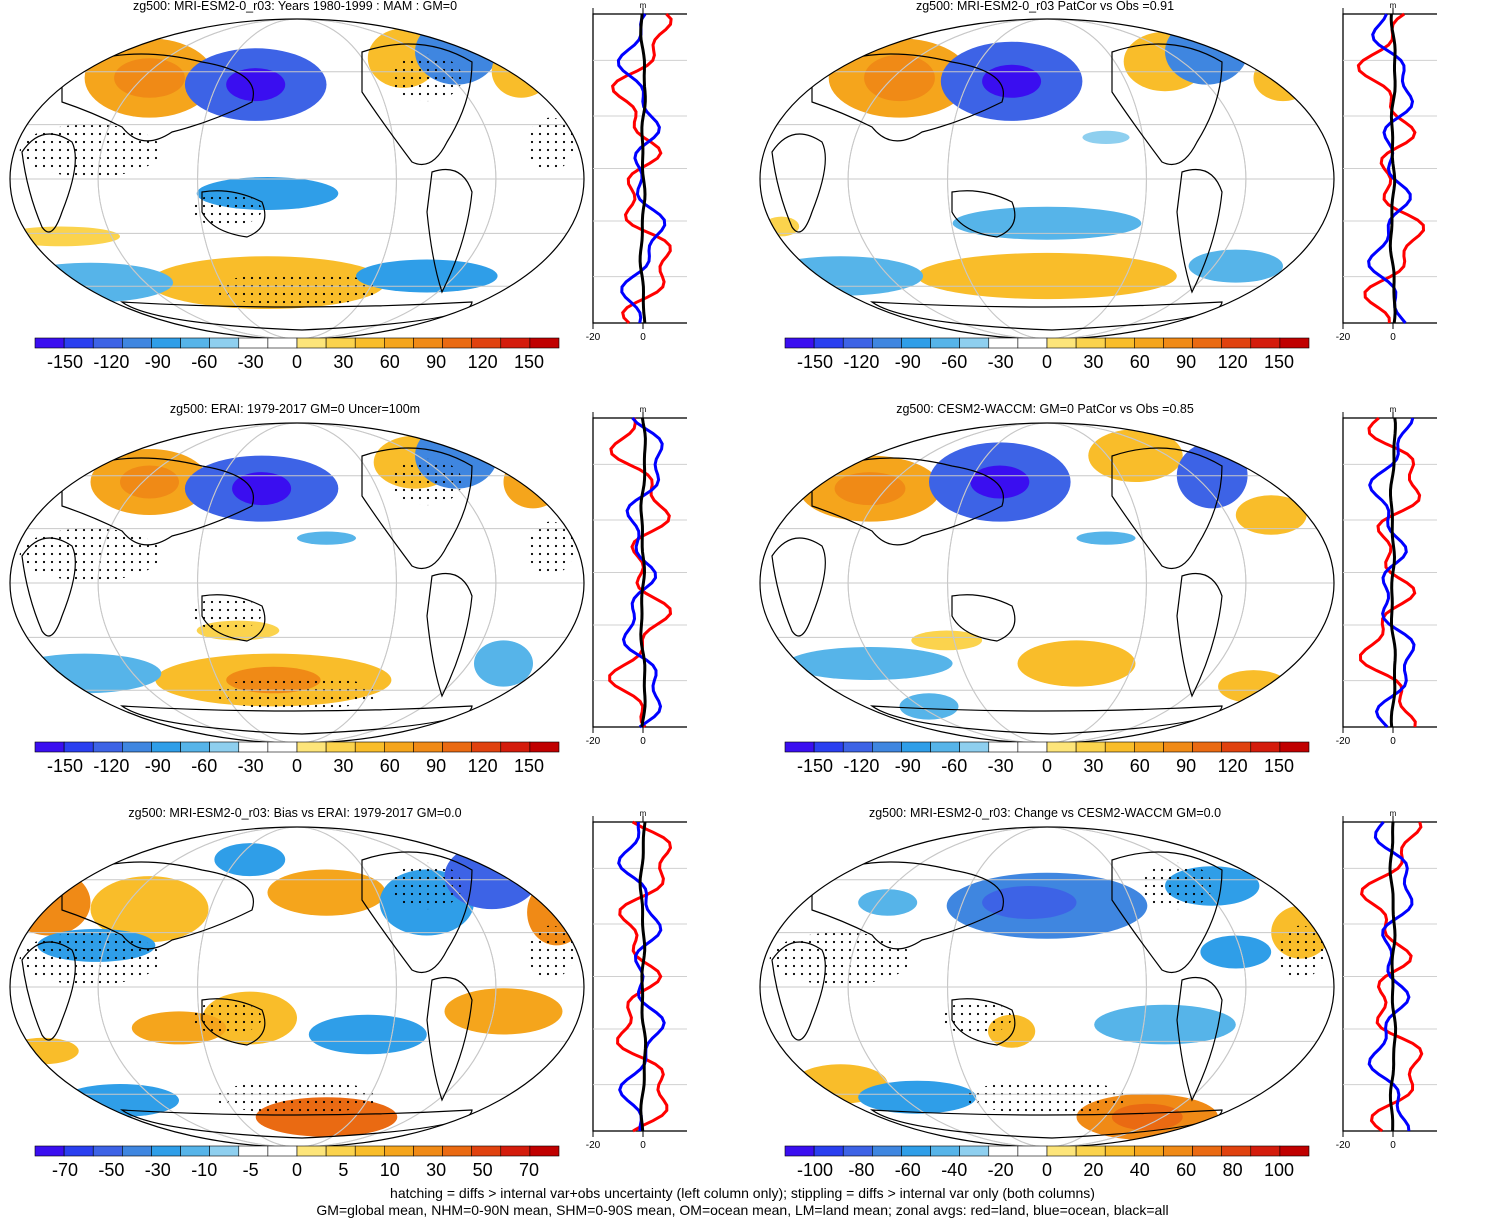 The height and width of the screenshot is (1219, 1485). Describe the element at coordinates (65, 1170) in the screenshot. I see `colorbar-label: -70` at that location.